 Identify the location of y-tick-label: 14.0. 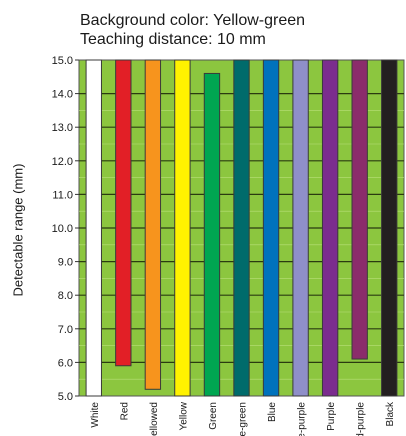
(62, 95).